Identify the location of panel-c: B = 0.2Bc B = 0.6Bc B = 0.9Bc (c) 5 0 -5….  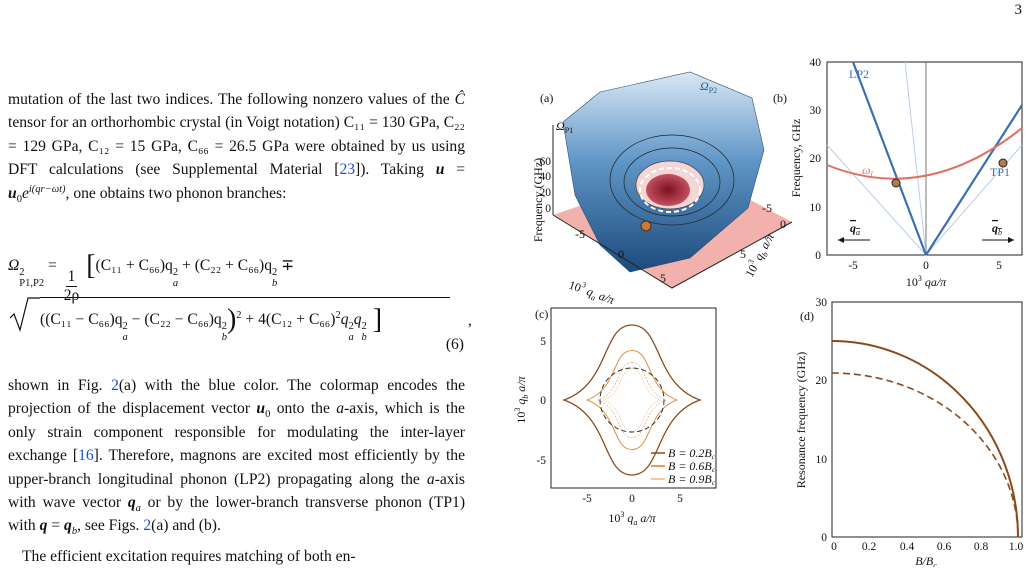
(615, 417).